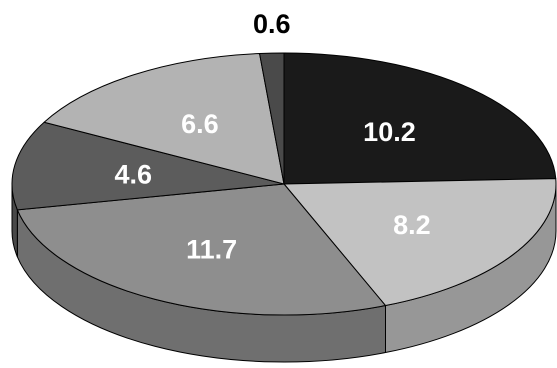 The width and height of the screenshot is (557, 368). What do you see at coordinates (272, 24) in the screenshot?
I see `data-label-0-6: 0.6` at bounding box center [272, 24].